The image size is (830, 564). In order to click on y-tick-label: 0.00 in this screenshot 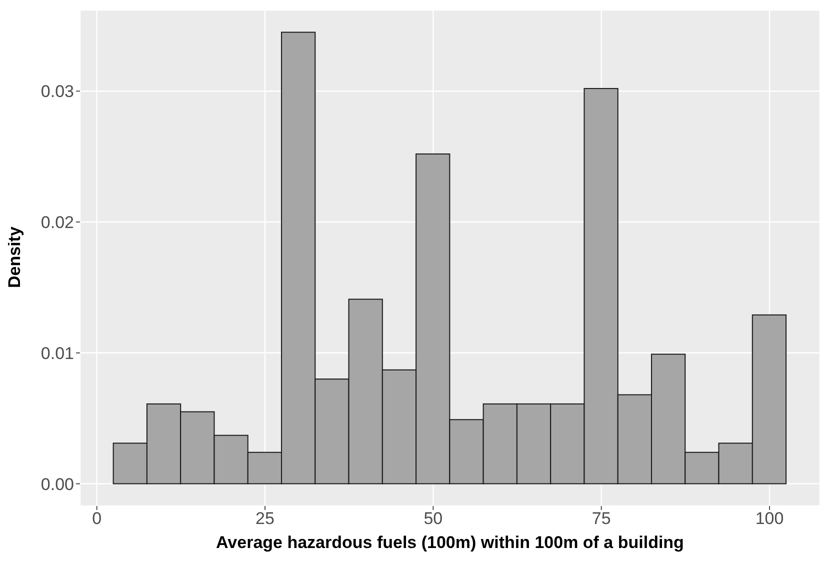, I will do `click(57, 484)`.